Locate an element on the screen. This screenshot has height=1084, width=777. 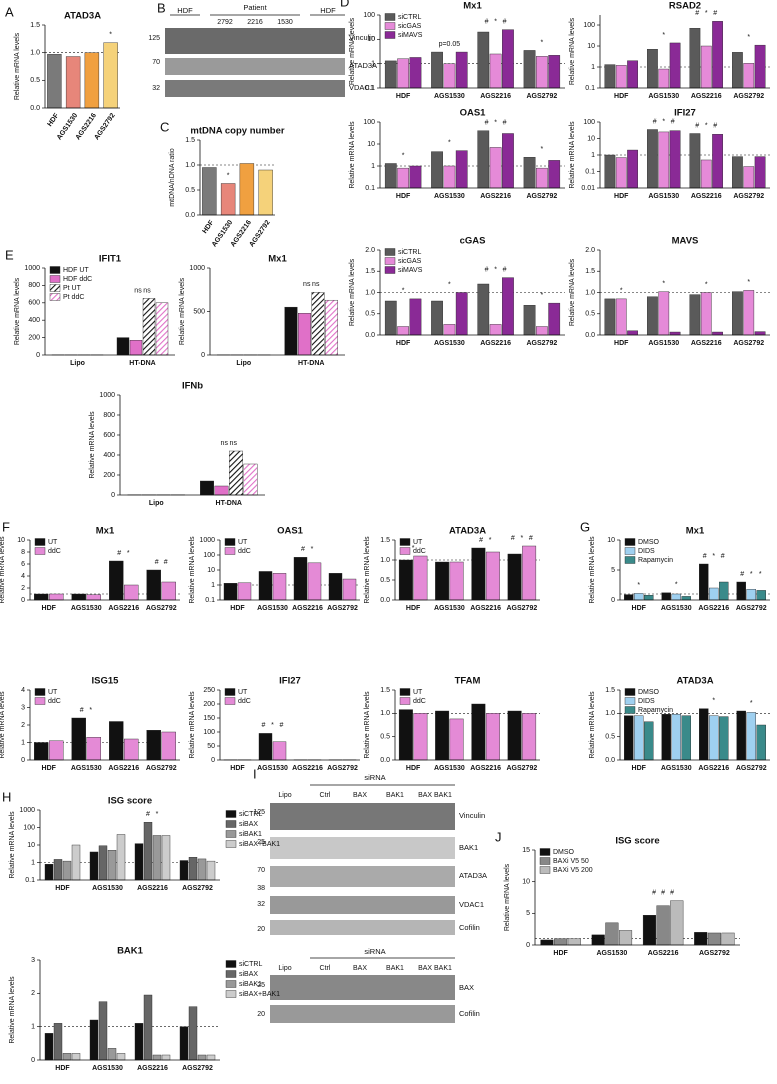
annotation: p=0.05 is located at coordinates (450, 44).